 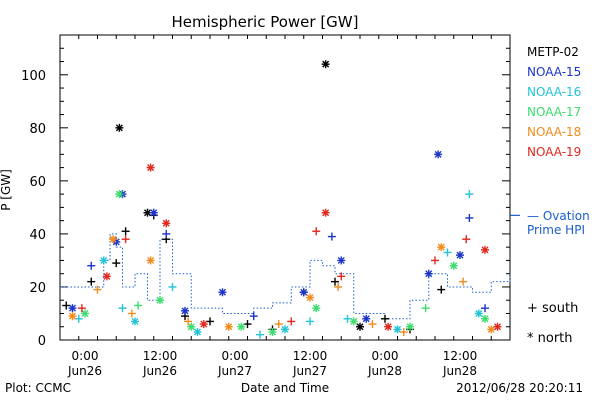 What do you see at coordinates (42, 341) in the screenshot?
I see `y-tick-label: 0` at bounding box center [42, 341].